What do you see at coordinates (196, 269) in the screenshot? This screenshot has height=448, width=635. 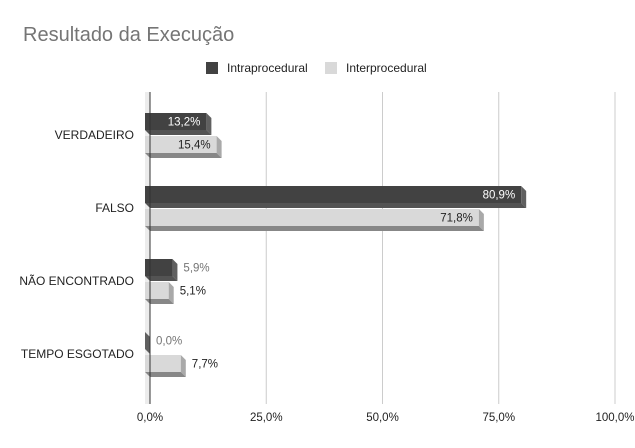 I see `data-label: 5,9%` at bounding box center [196, 269].